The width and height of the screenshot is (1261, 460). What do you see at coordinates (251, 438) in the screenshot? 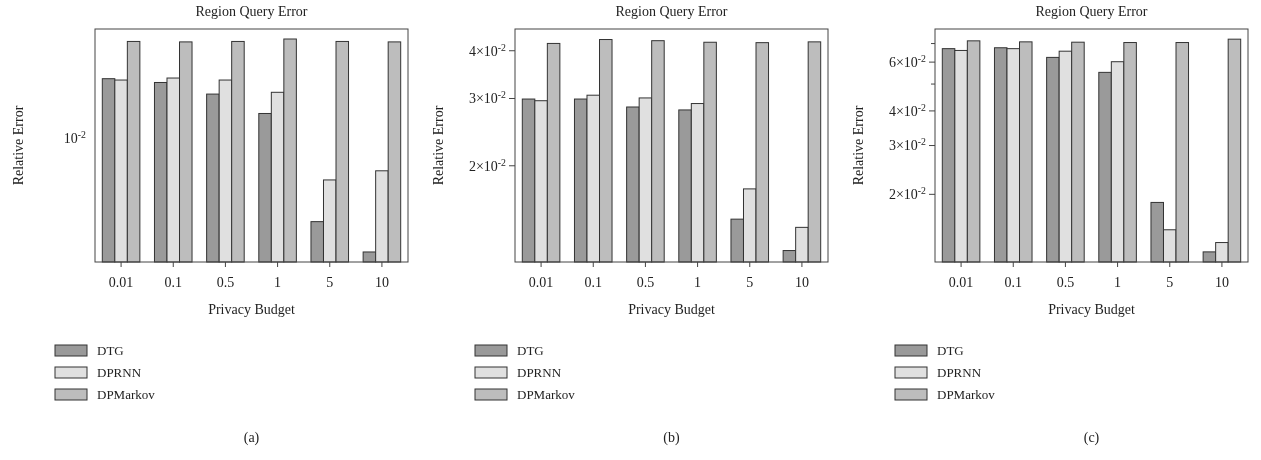
I see `text: (a)` at bounding box center [251, 438].